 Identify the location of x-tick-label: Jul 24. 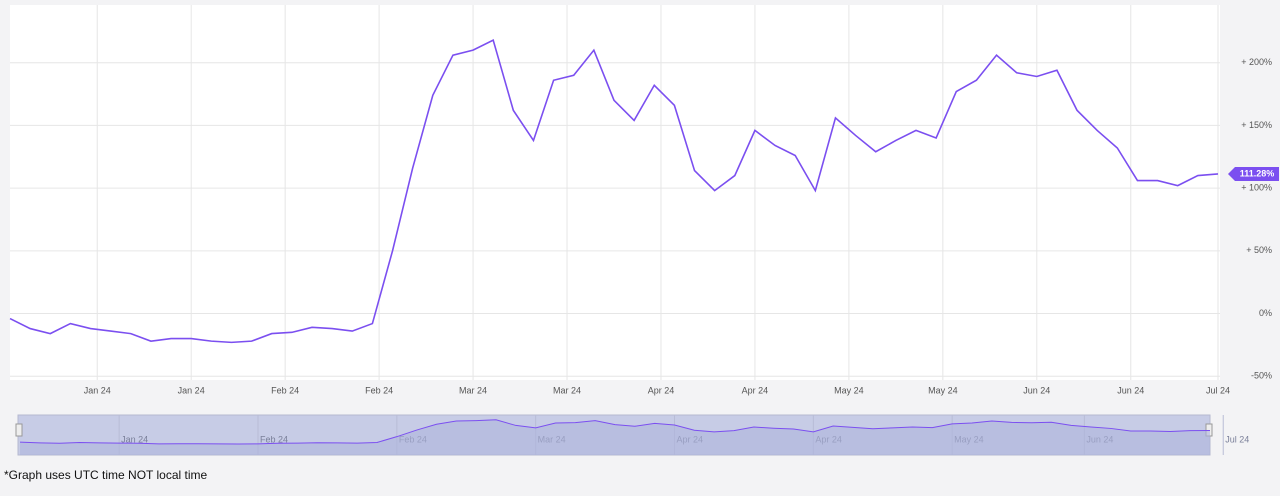
(1218, 390).